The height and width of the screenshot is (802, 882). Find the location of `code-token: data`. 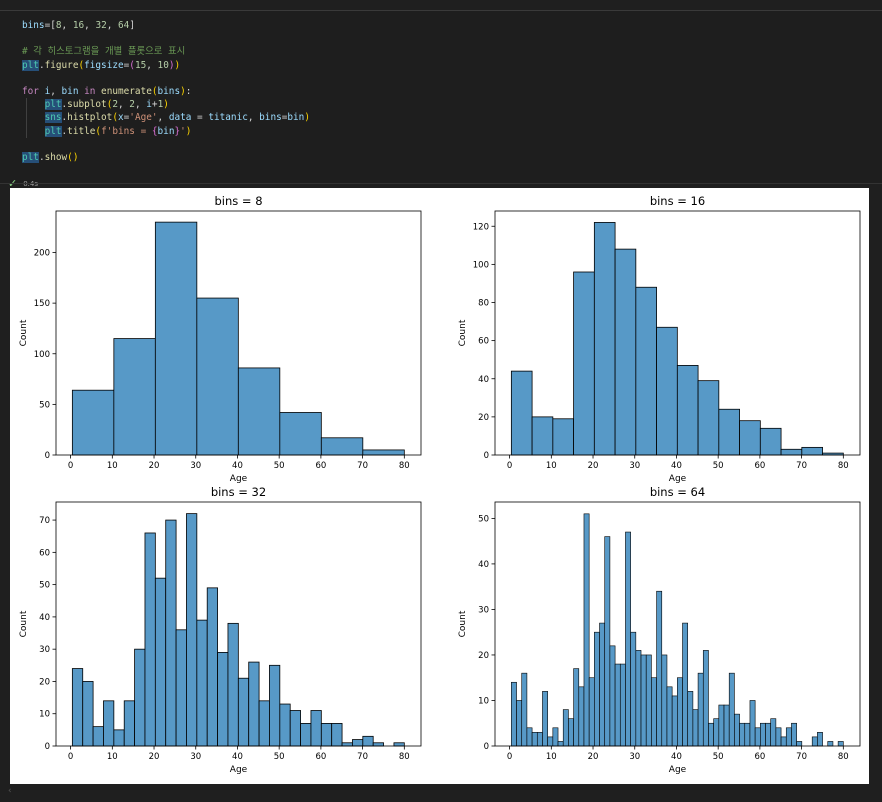

code-token: data is located at coordinates (180, 118).